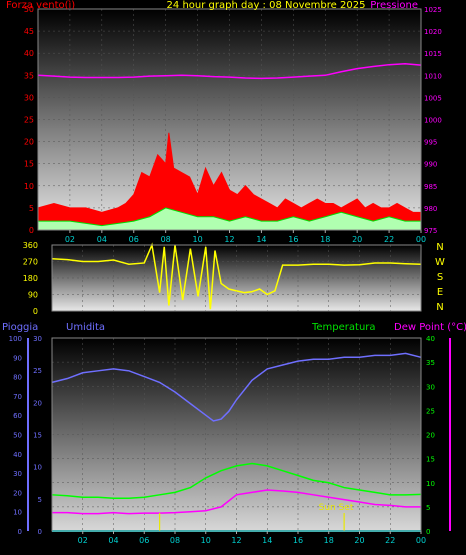  Describe the element at coordinates (40, 500) in the screenshot. I see `humidity-y-tick-label: 5` at that location.